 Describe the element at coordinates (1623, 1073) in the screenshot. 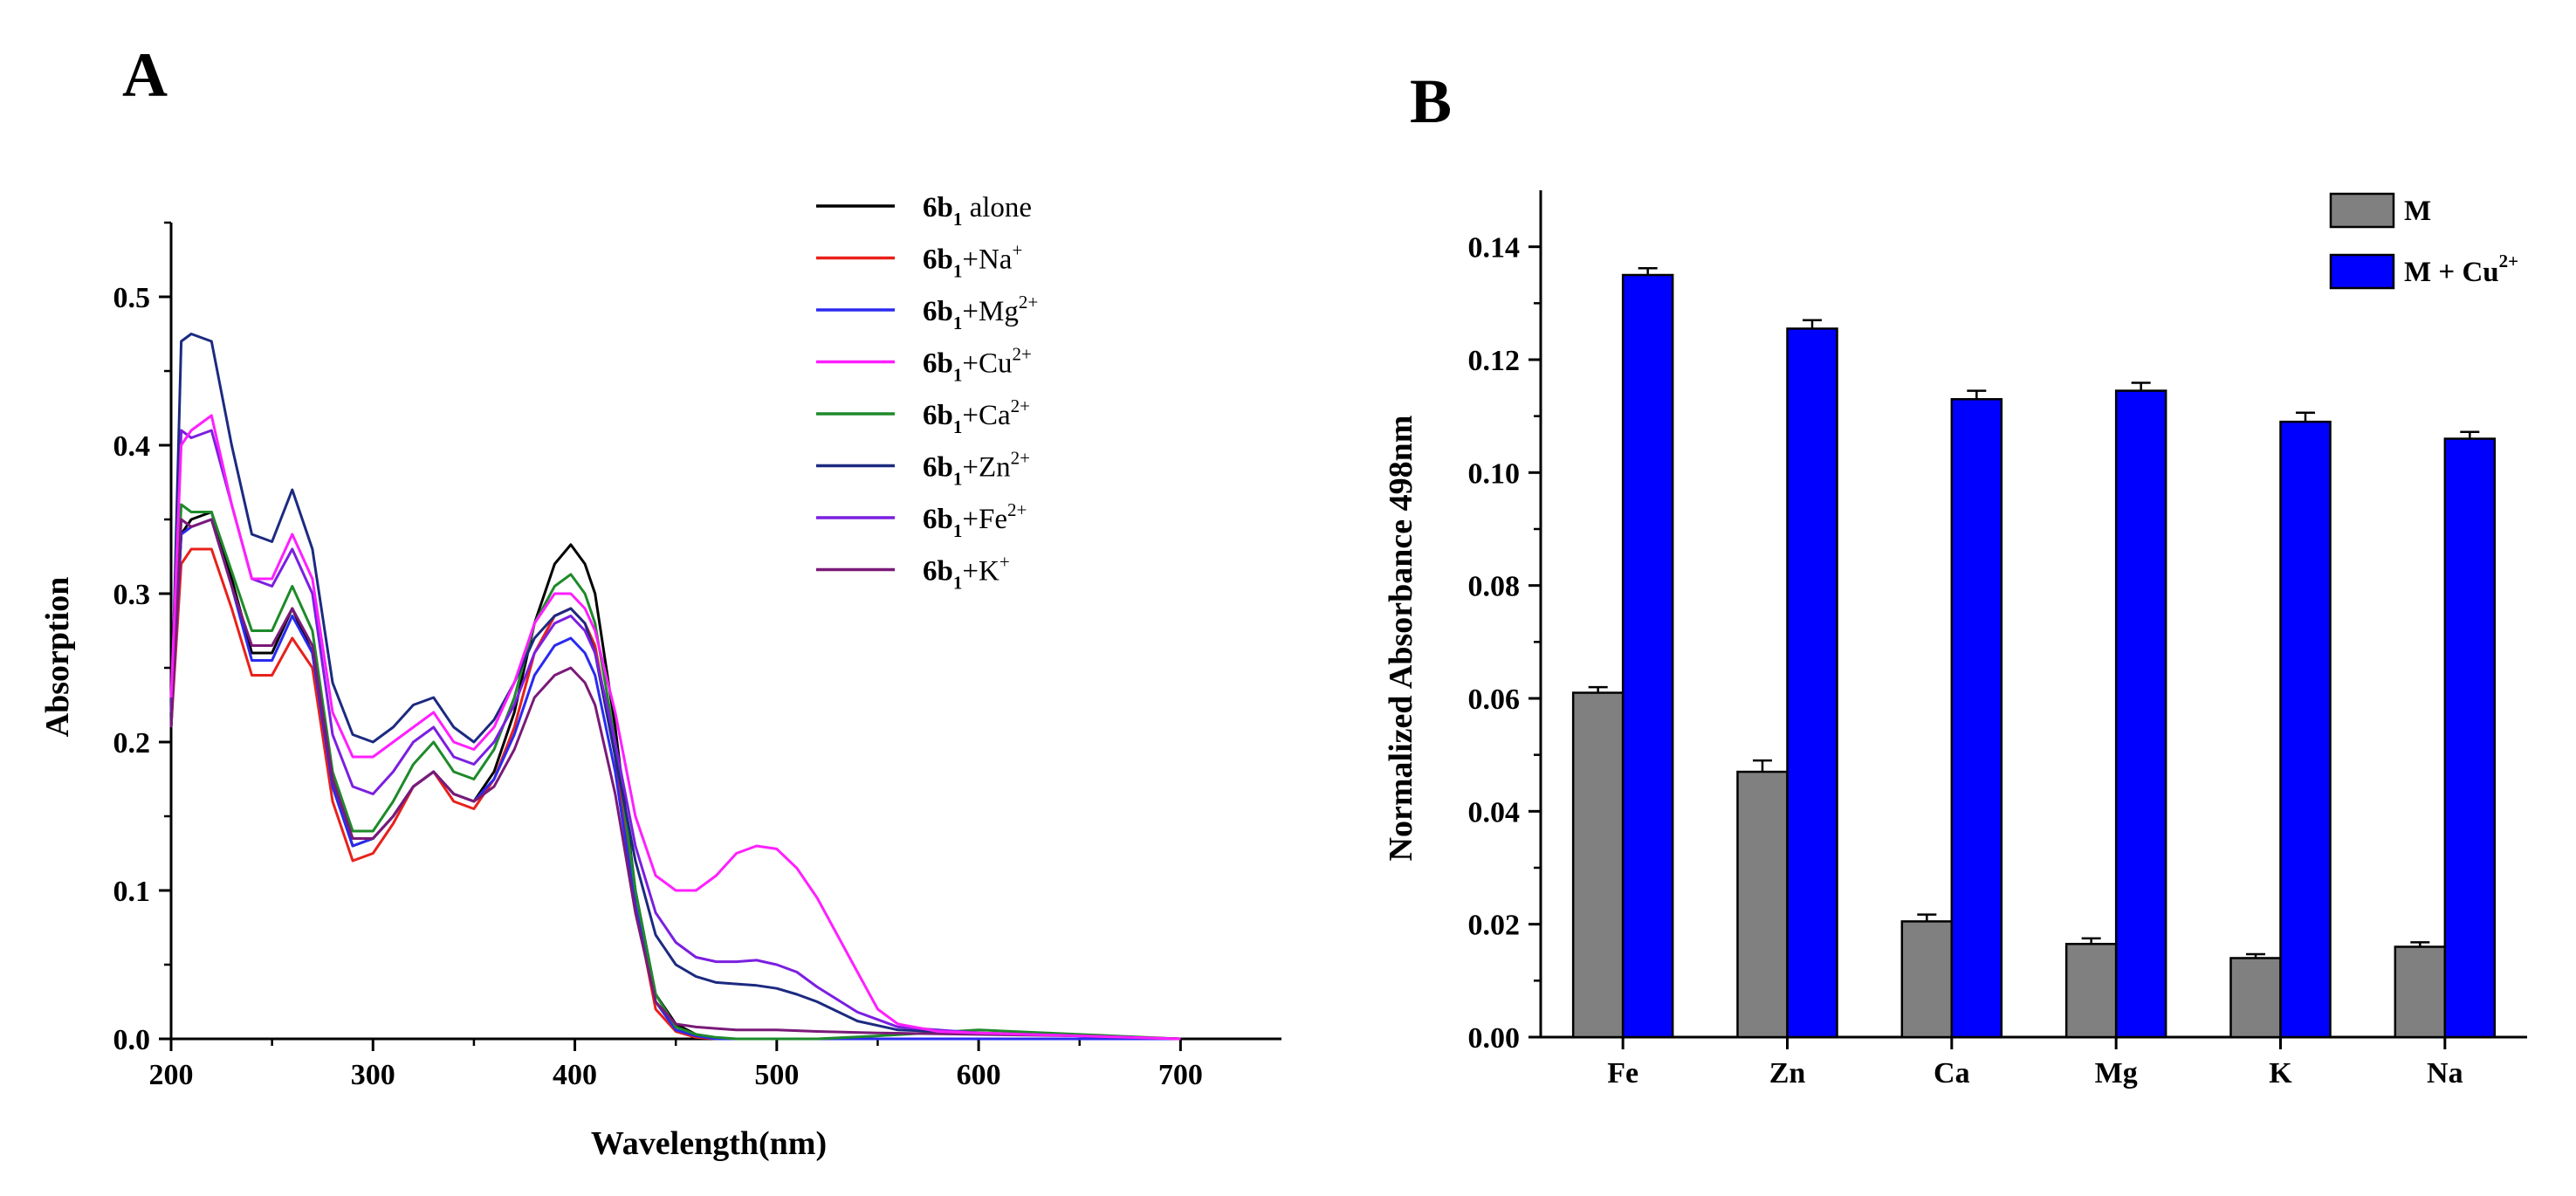

I see `panel-b-x-tick-label: Fe` at that location.